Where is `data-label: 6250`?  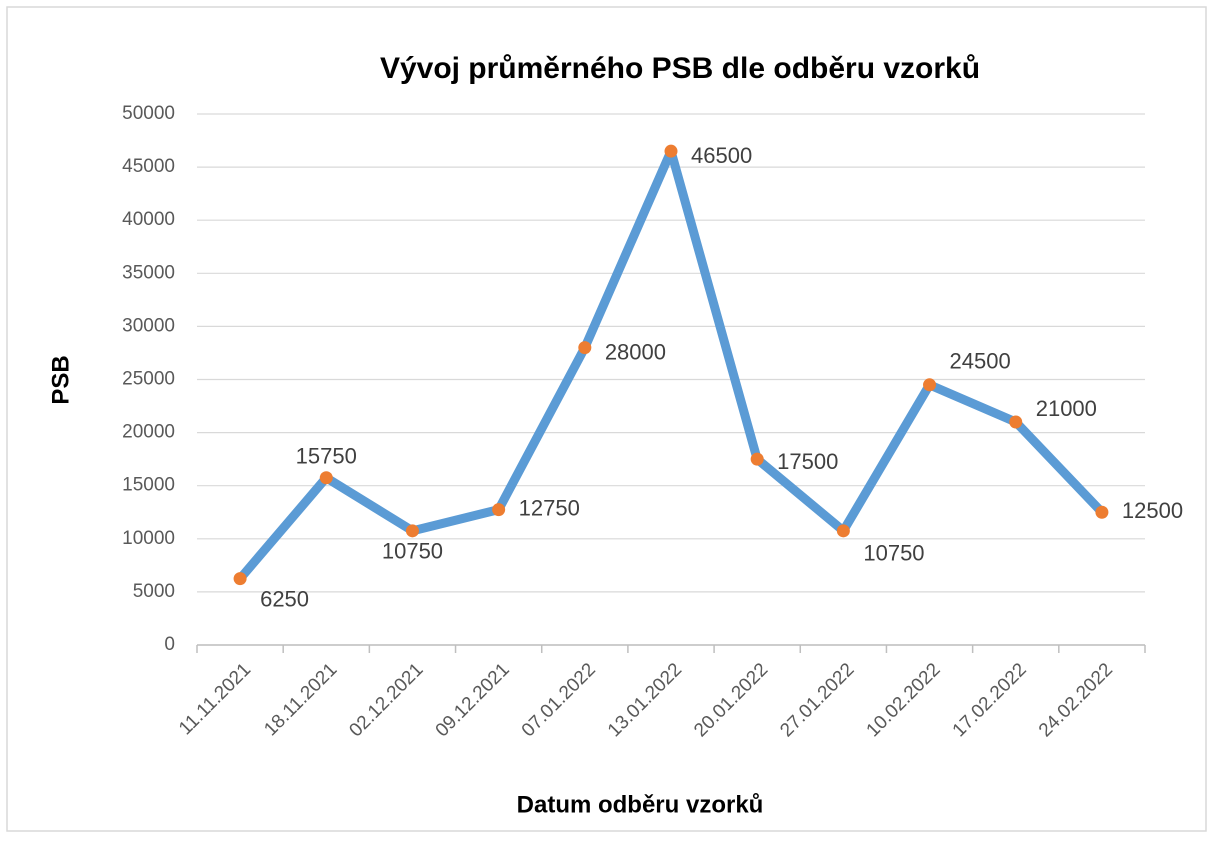
data-label: 6250 is located at coordinates (284, 598).